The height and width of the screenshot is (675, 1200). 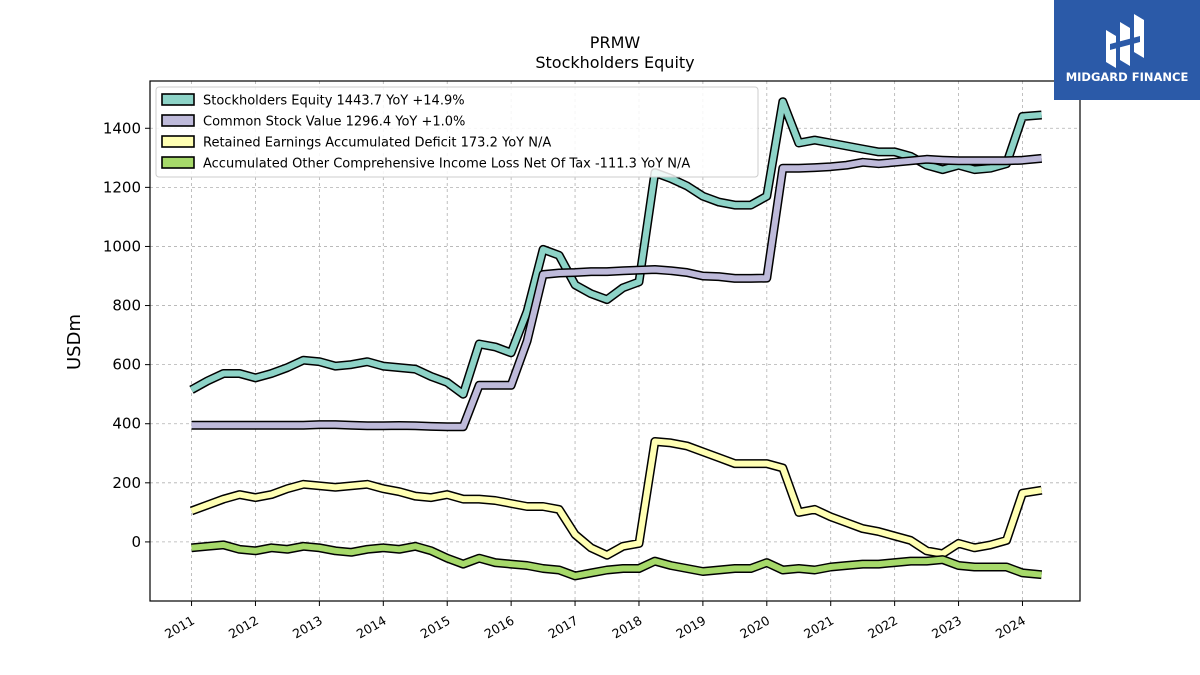 I want to click on x-tick-label: 2016, so click(x=499, y=627).